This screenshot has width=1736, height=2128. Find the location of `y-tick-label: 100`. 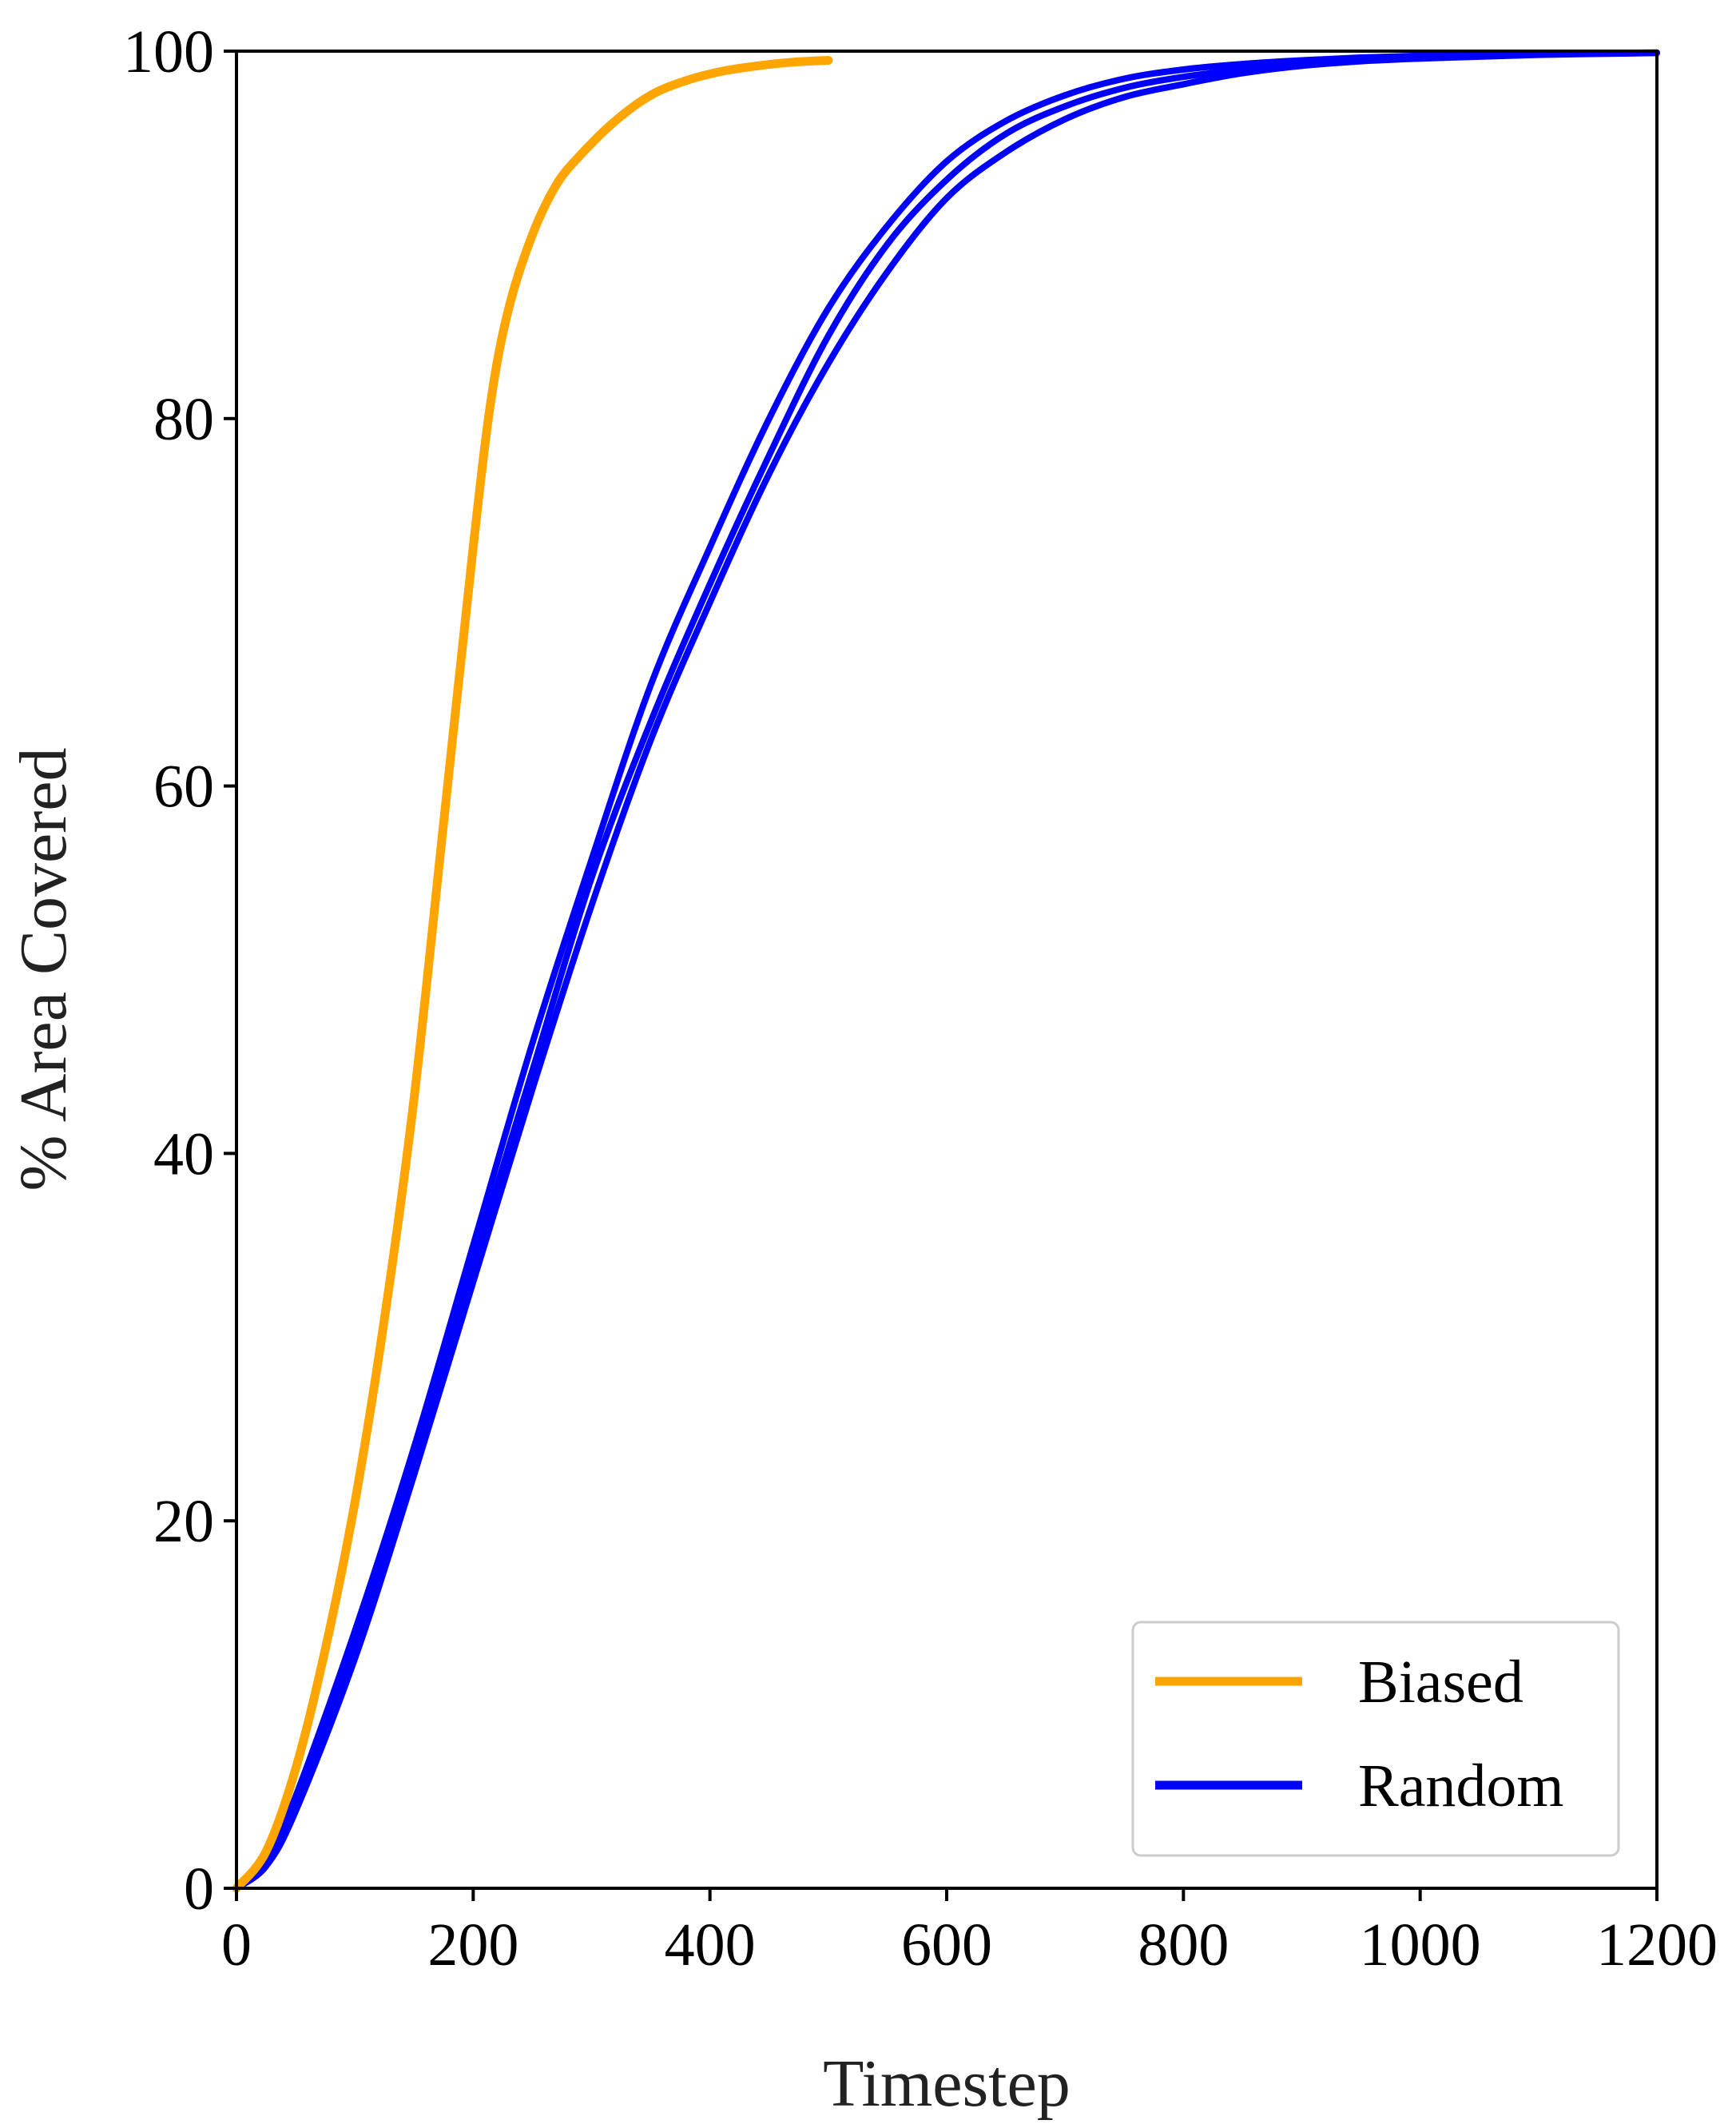

y-tick-label: 100 is located at coordinates (168, 52).